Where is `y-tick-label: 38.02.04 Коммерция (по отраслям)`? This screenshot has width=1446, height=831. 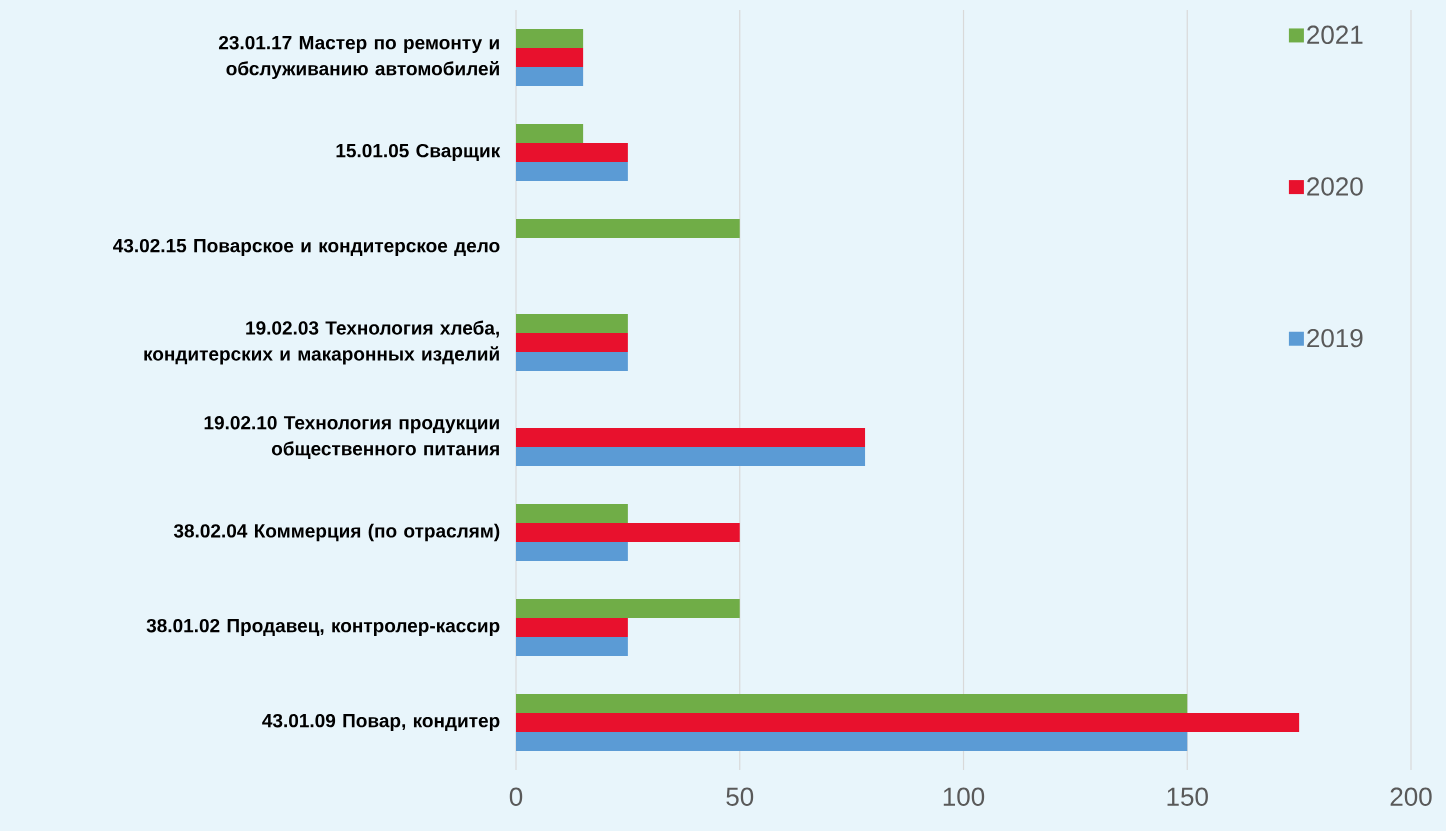
y-tick-label: 38.02.04 Коммерция (по отраслям) is located at coordinates (336, 532).